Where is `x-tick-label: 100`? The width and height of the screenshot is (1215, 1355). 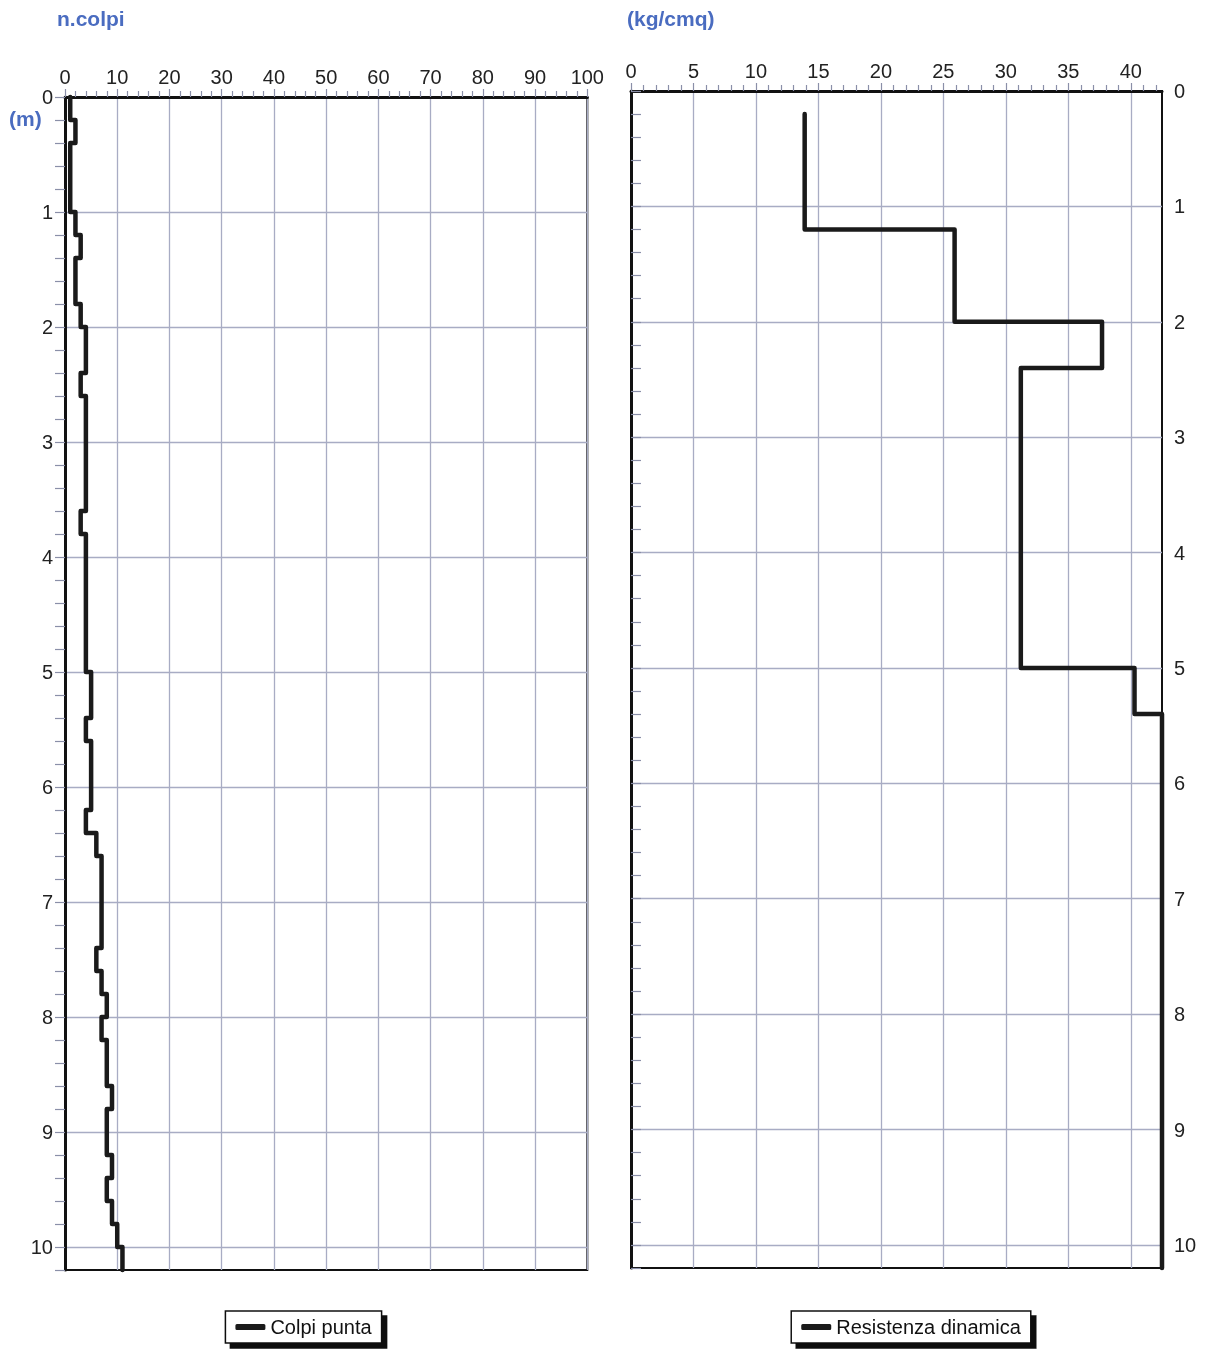
x-tick-label: 100 is located at coordinates (587, 77).